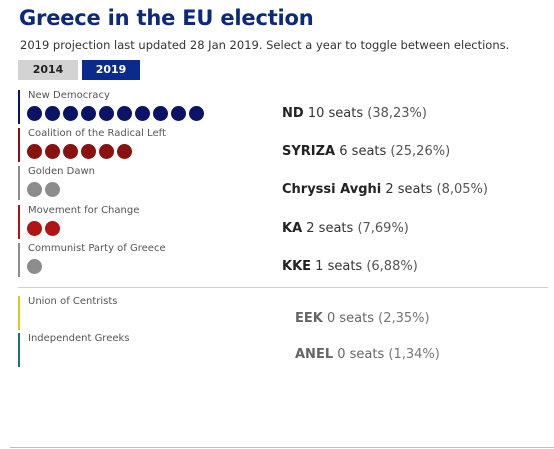  What do you see at coordinates (48, 70) in the screenshot?
I see `tab-2014: 2014` at bounding box center [48, 70].